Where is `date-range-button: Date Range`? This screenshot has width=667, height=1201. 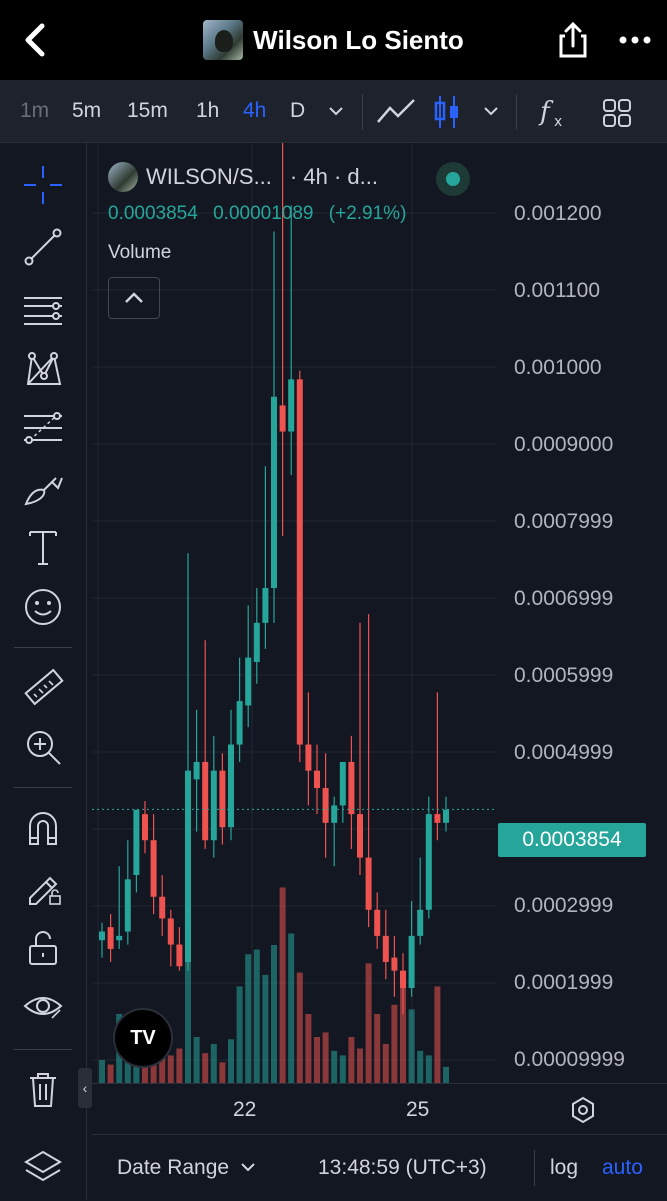 date-range-button: Date Range is located at coordinates (187, 1168).